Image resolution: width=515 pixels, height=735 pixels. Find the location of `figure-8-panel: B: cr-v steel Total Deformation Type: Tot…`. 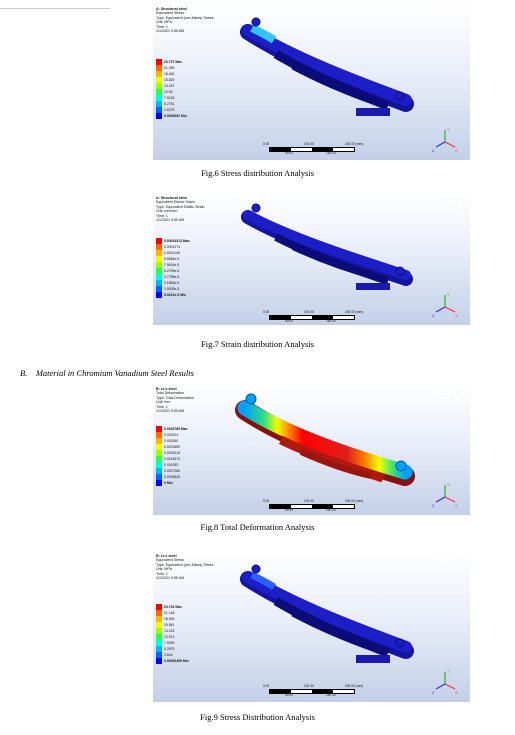

figure-8-panel: B: cr-v steel Total Deformation Type: Tot… is located at coordinates (311, 449).